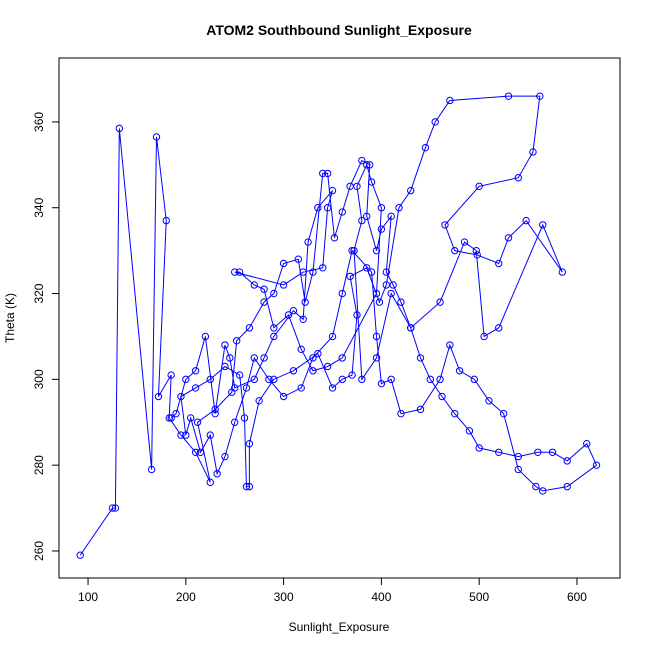 The width and height of the screenshot is (650, 650). Describe the element at coordinates (39, 293) in the screenshot. I see `y-tick-label: 320` at that location.